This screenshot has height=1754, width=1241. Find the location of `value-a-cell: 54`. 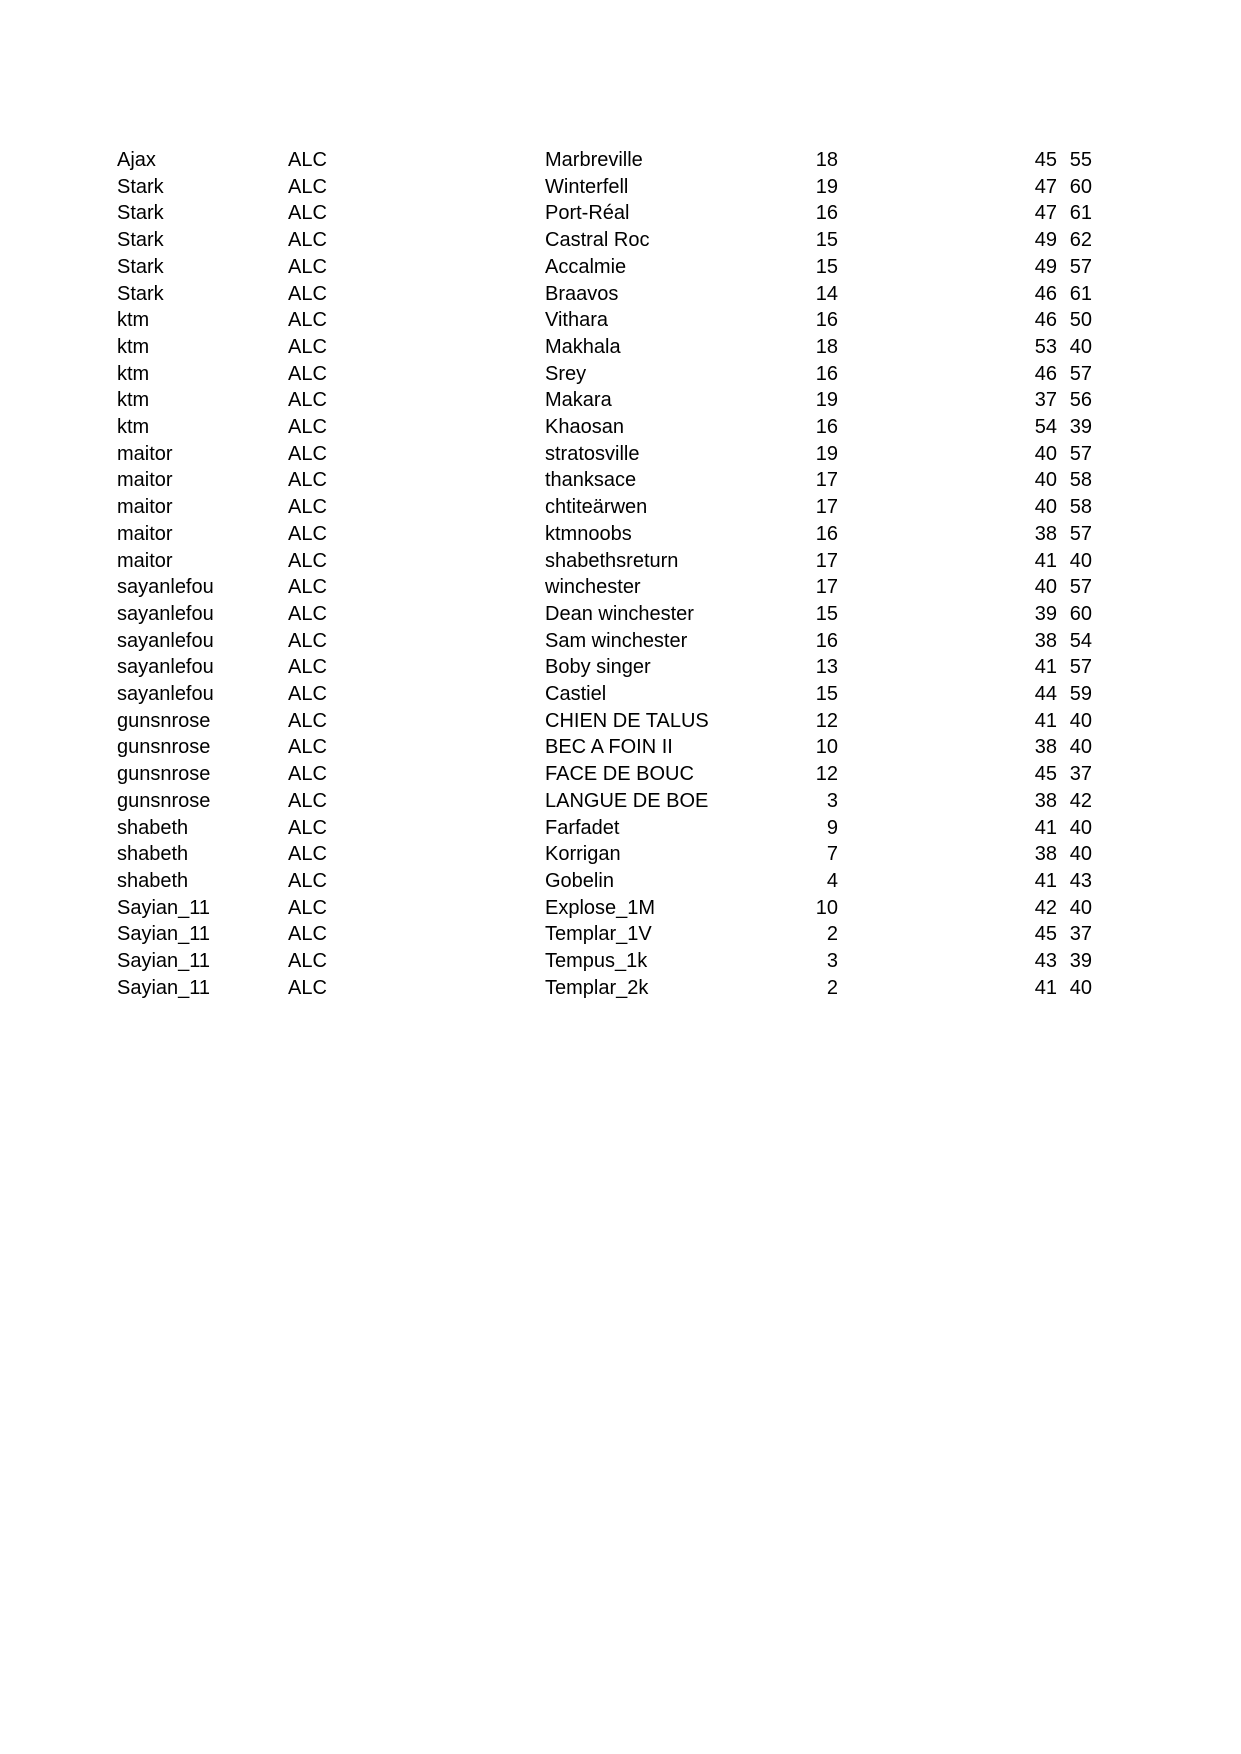

value-a-cell: 54 is located at coordinates (1045, 427).